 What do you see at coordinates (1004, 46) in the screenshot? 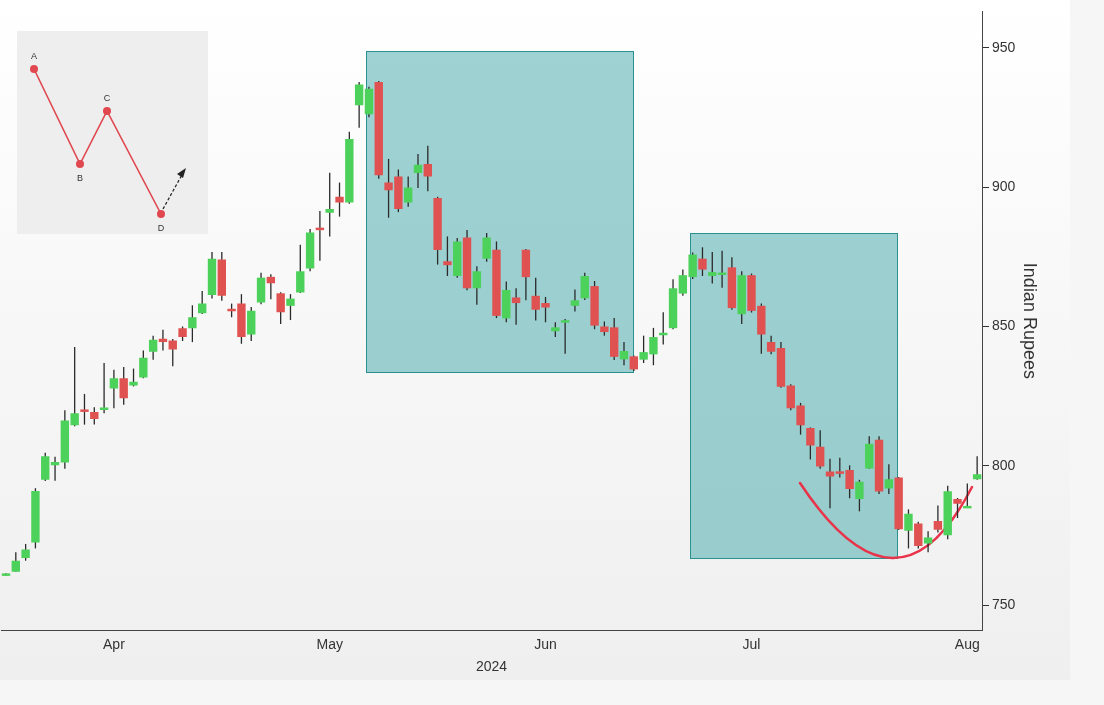
I see `y-tick-label: 950` at bounding box center [1004, 46].